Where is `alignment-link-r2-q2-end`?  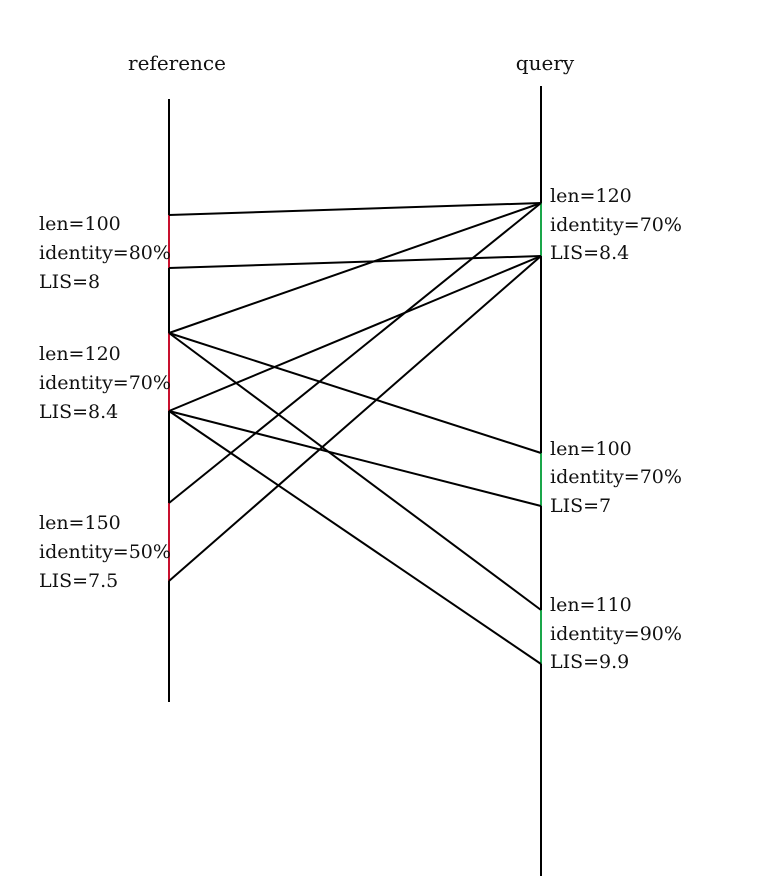
alignment-link-r2-q2-end is located at coordinates (355, 458).